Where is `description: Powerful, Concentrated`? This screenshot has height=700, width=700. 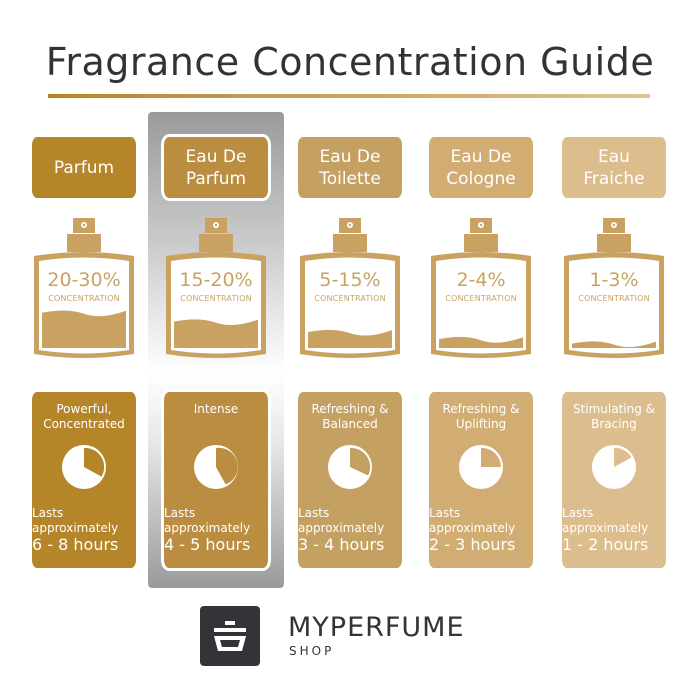 description: Powerful, Concentrated is located at coordinates (84, 416).